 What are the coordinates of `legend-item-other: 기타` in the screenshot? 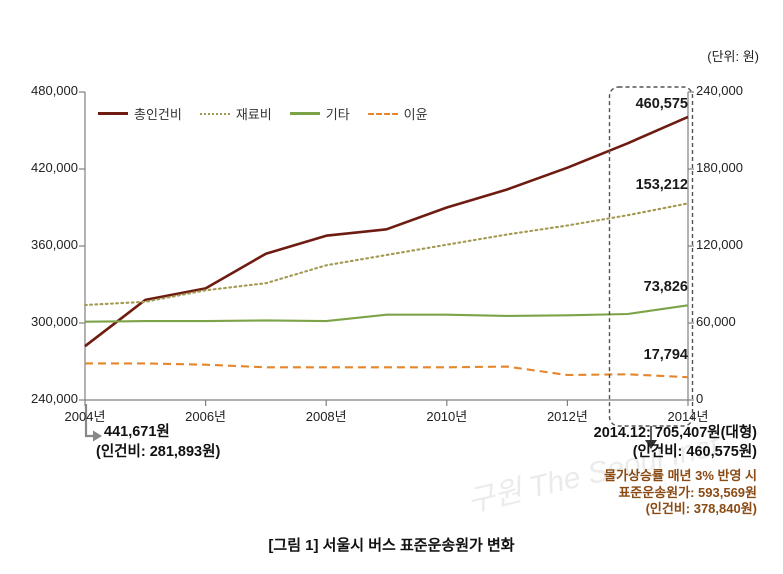 It's located at (319, 113).